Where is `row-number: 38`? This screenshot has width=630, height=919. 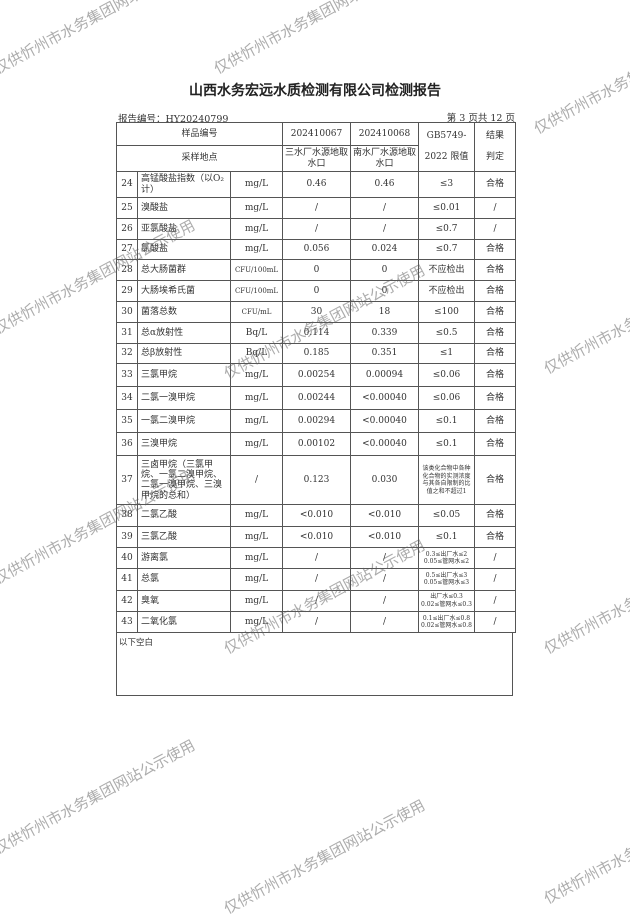
row-number: 38 is located at coordinates (127, 515).